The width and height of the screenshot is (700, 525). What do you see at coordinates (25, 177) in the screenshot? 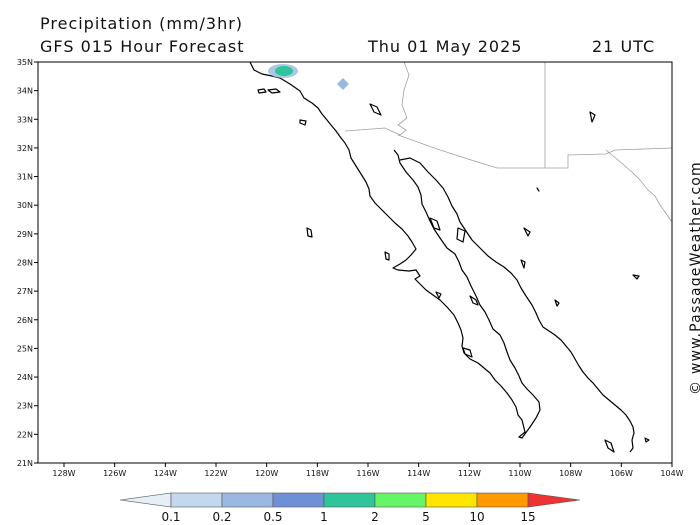
I see `lat-label: 31N` at bounding box center [25, 177].